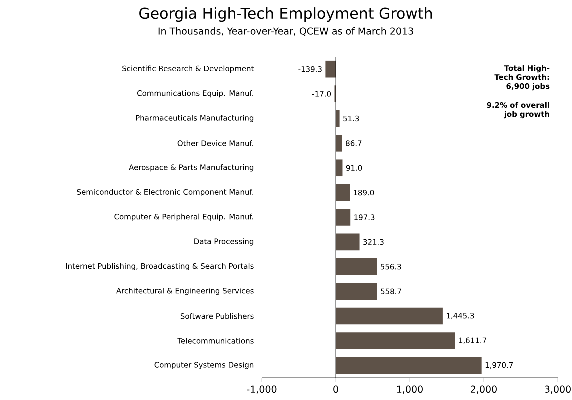 The height and width of the screenshot is (400, 572). Describe the element at coordinates (484, 390) in the screenshot. I see `x-tick-label: 2,000` at that location.